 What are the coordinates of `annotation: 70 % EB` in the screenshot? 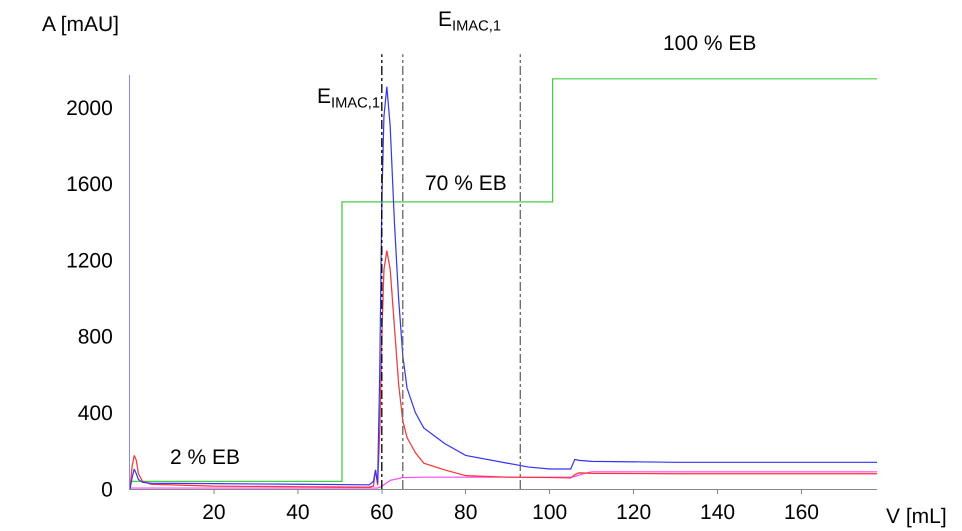 It's located at (466, 183).